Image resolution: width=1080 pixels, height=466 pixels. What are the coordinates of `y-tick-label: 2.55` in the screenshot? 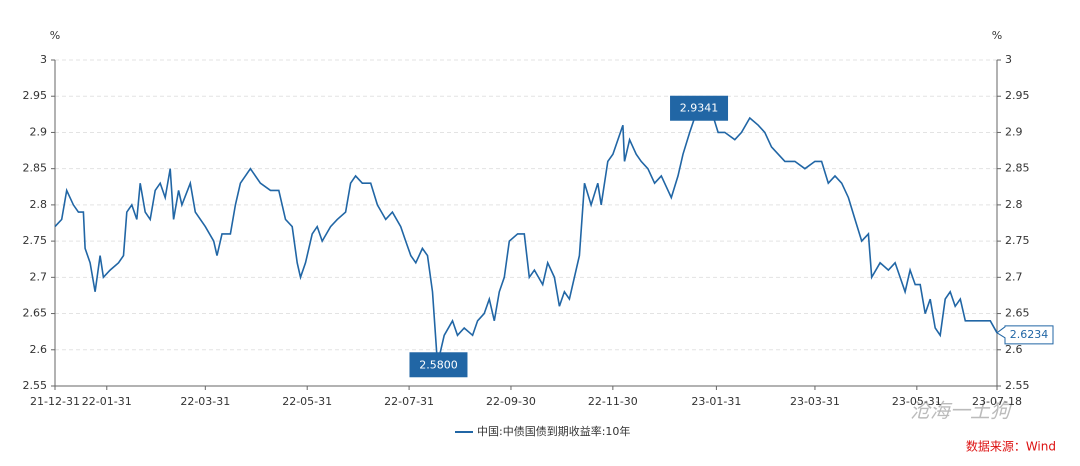 It's located at (35, 385).